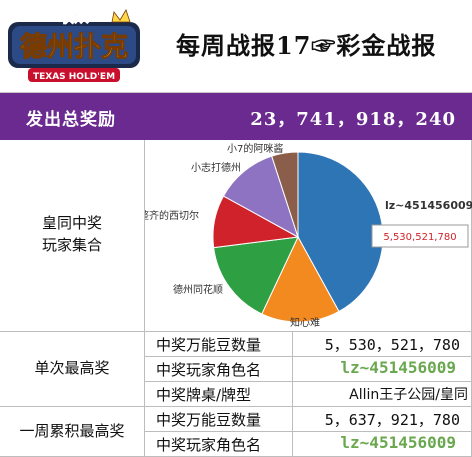 The width and height of the screenshot is (472, 457). I want to click on grid-line-h2, so click(308, 356).